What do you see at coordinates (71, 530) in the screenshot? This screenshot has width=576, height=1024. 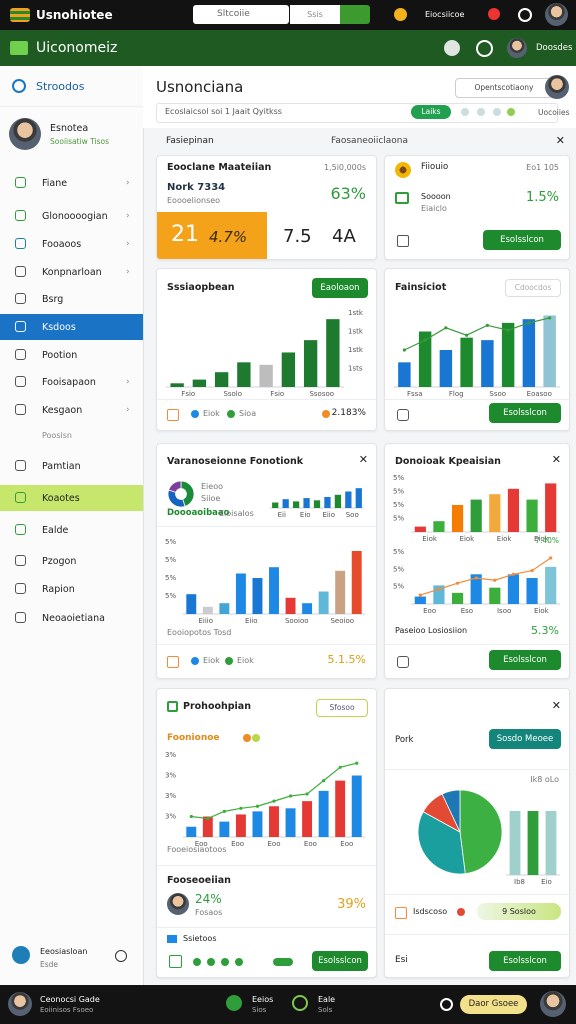 I see `nav-item: Ealde` at bounding box center [71, 530].